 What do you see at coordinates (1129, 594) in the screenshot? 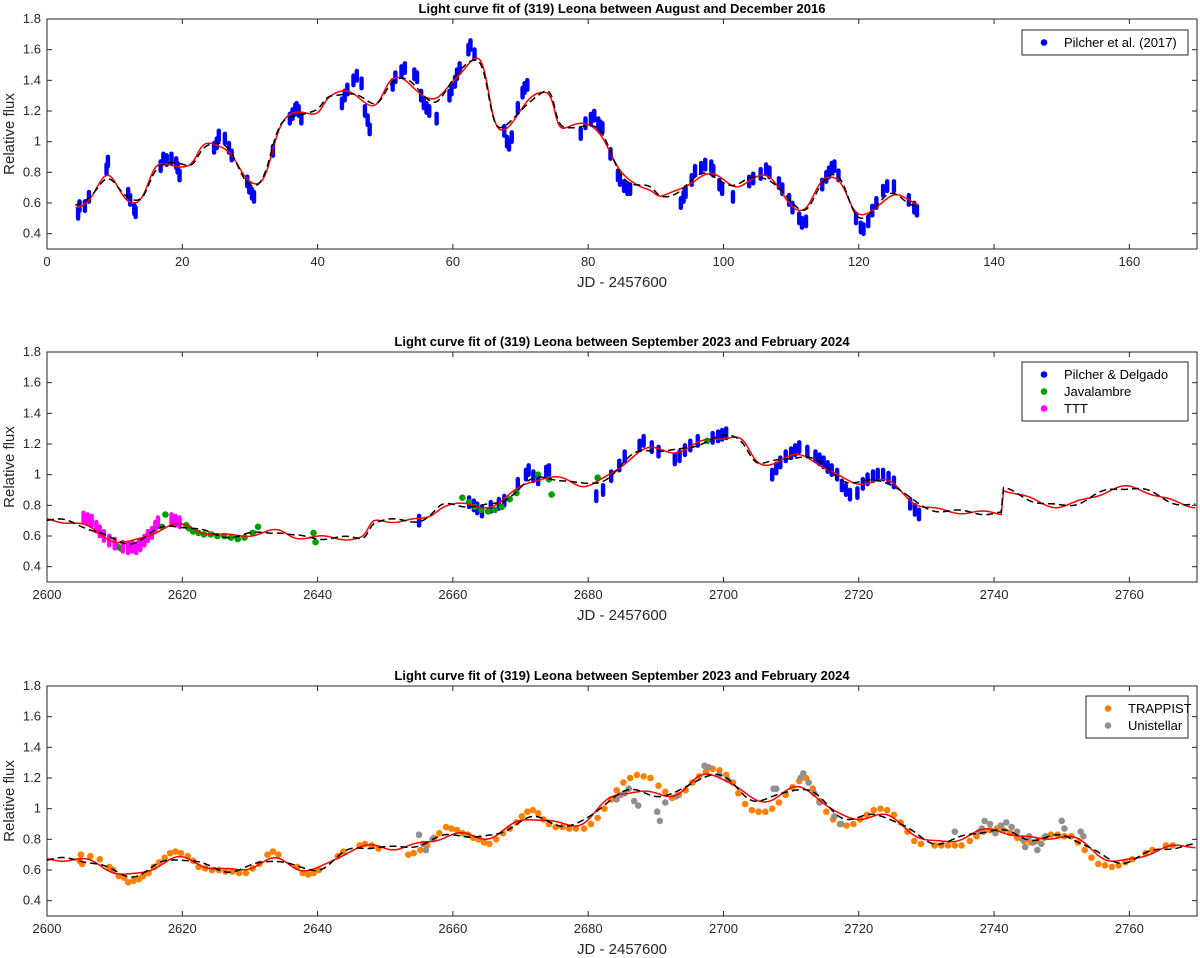
I see `x-tick-label: 2760` at bounding box center [1129, 594].